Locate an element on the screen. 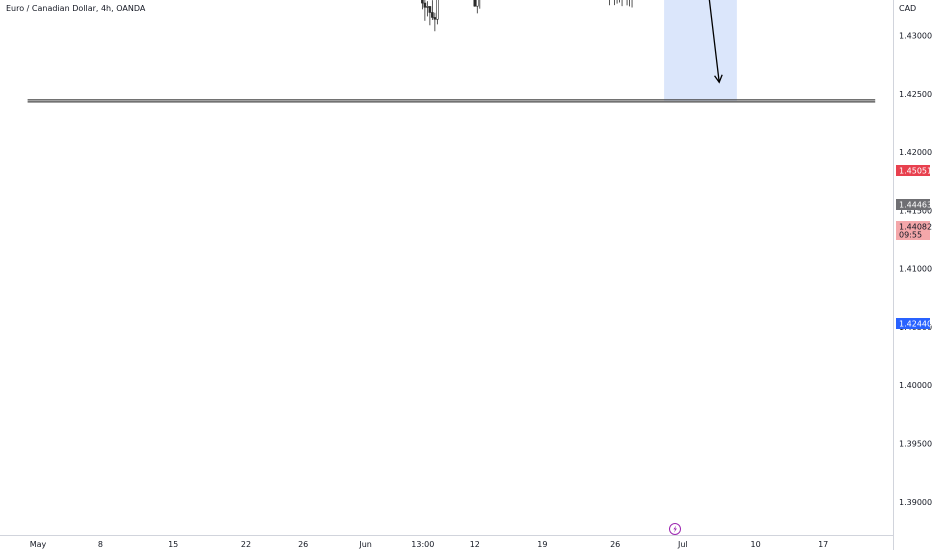 The image size is (932, 550). time-tick-label: May is located at coordinates (38, 544).